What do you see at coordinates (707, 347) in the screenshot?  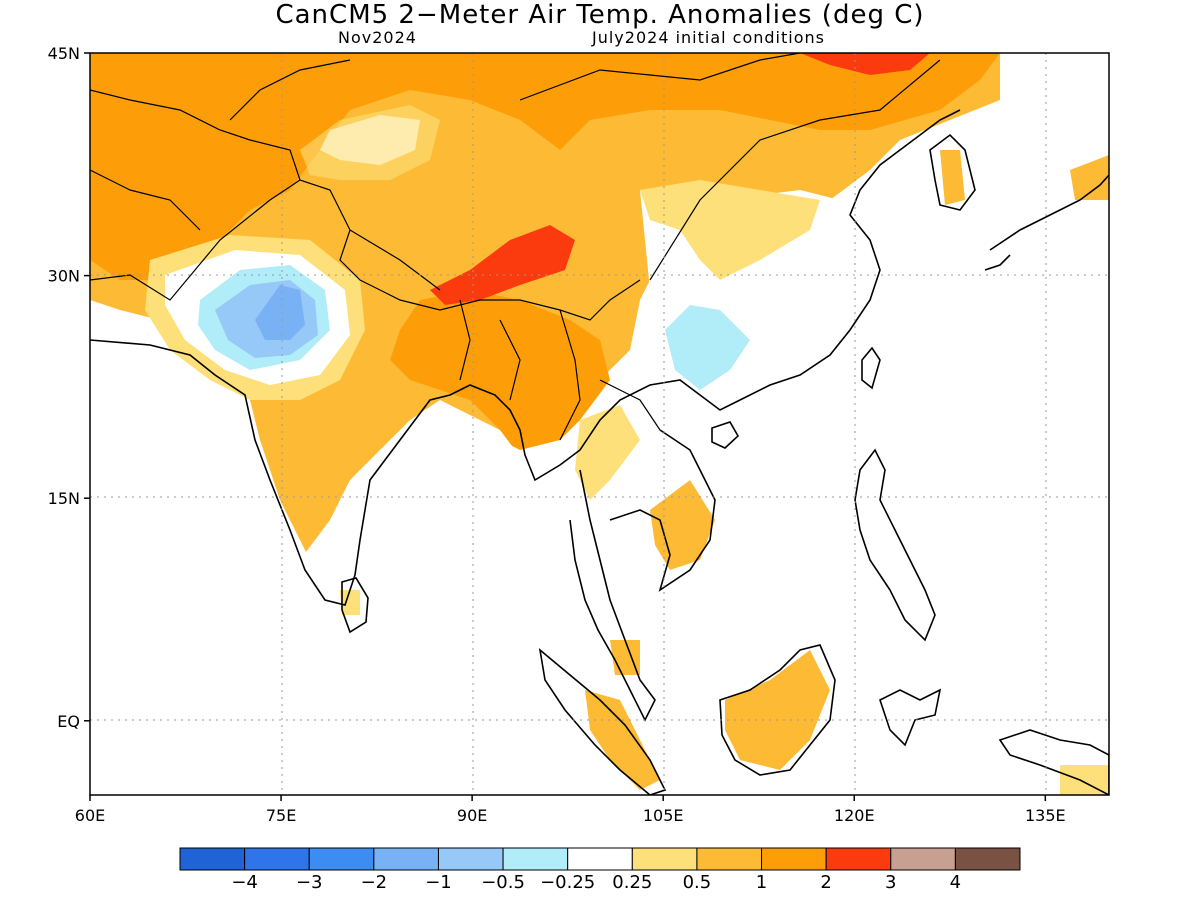 I see `anomaly-region-neg-0.25-south-china` at bounding box center [707, 347].